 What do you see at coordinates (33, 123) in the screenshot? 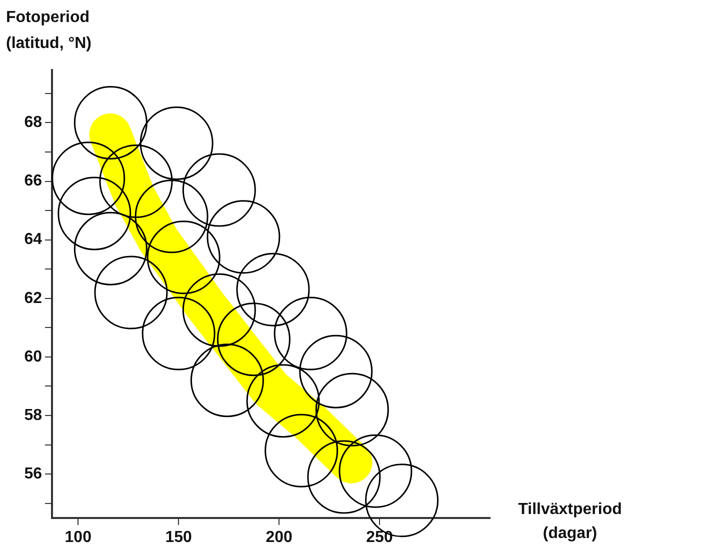
I see `y-tick-label: 68` at bounding box center [33, 123].